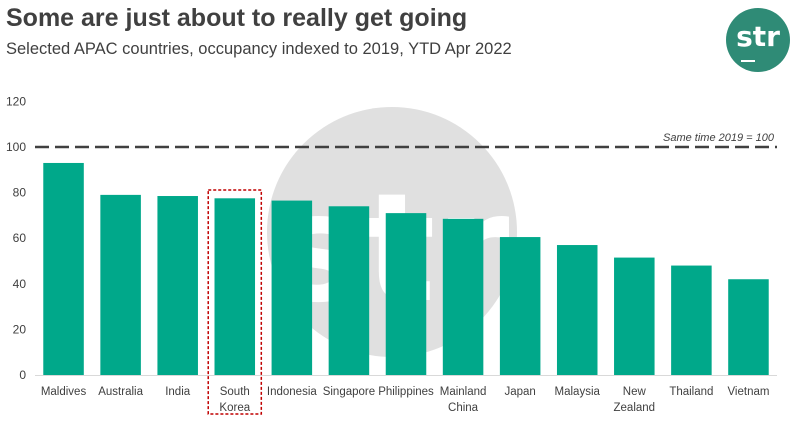 Image resolution: width=800 pixels, height=422 pixels. What do you see at coordinates (748, 61) in the screenshot?
I see `logo-underline` at bounding box center [748, 61].